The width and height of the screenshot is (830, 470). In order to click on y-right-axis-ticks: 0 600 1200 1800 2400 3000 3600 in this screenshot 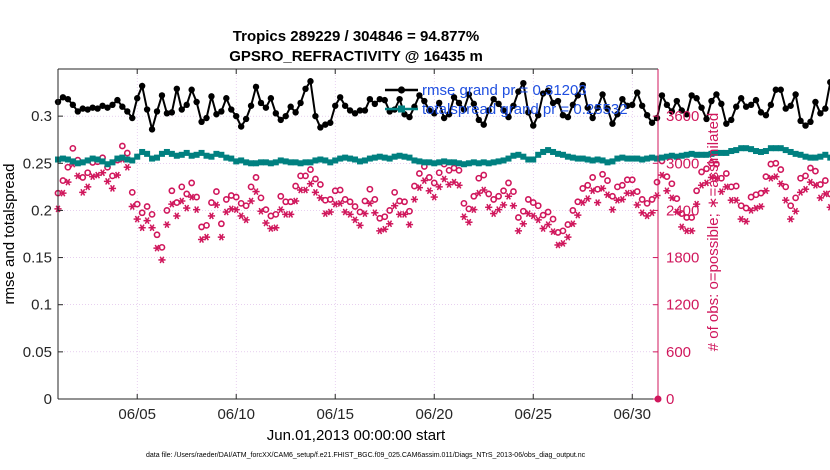, I will do `click(676, 258)`.